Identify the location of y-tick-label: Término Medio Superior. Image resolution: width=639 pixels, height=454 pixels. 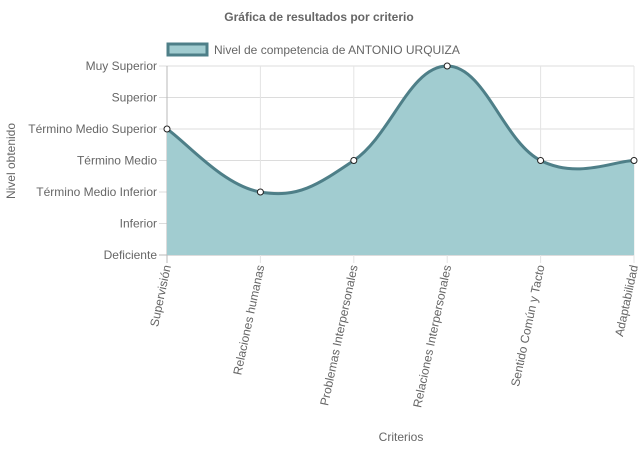
(92, 129).